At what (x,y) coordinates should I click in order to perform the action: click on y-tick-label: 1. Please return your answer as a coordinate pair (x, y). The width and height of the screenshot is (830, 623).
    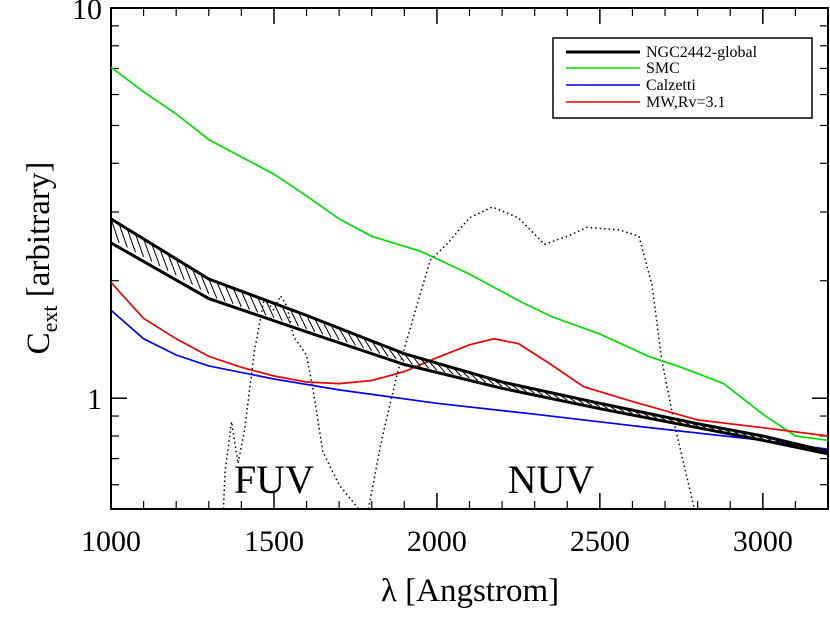
    Looking at the image, I should click on (94, 399).